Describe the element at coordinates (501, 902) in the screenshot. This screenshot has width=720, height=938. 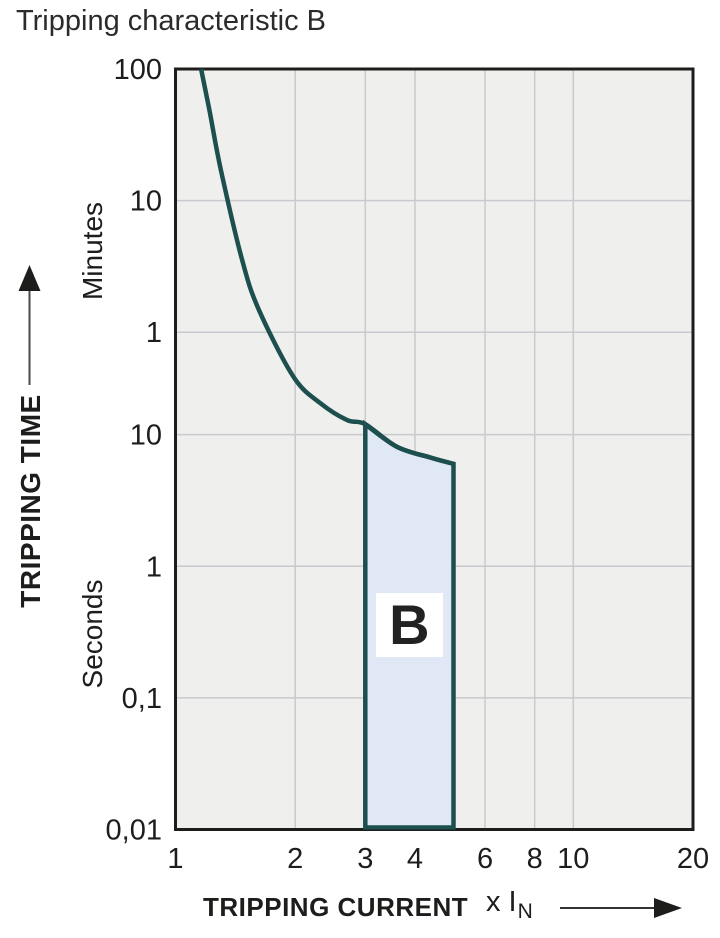
I see `x-axis-multiplier-text: x I` at that location.